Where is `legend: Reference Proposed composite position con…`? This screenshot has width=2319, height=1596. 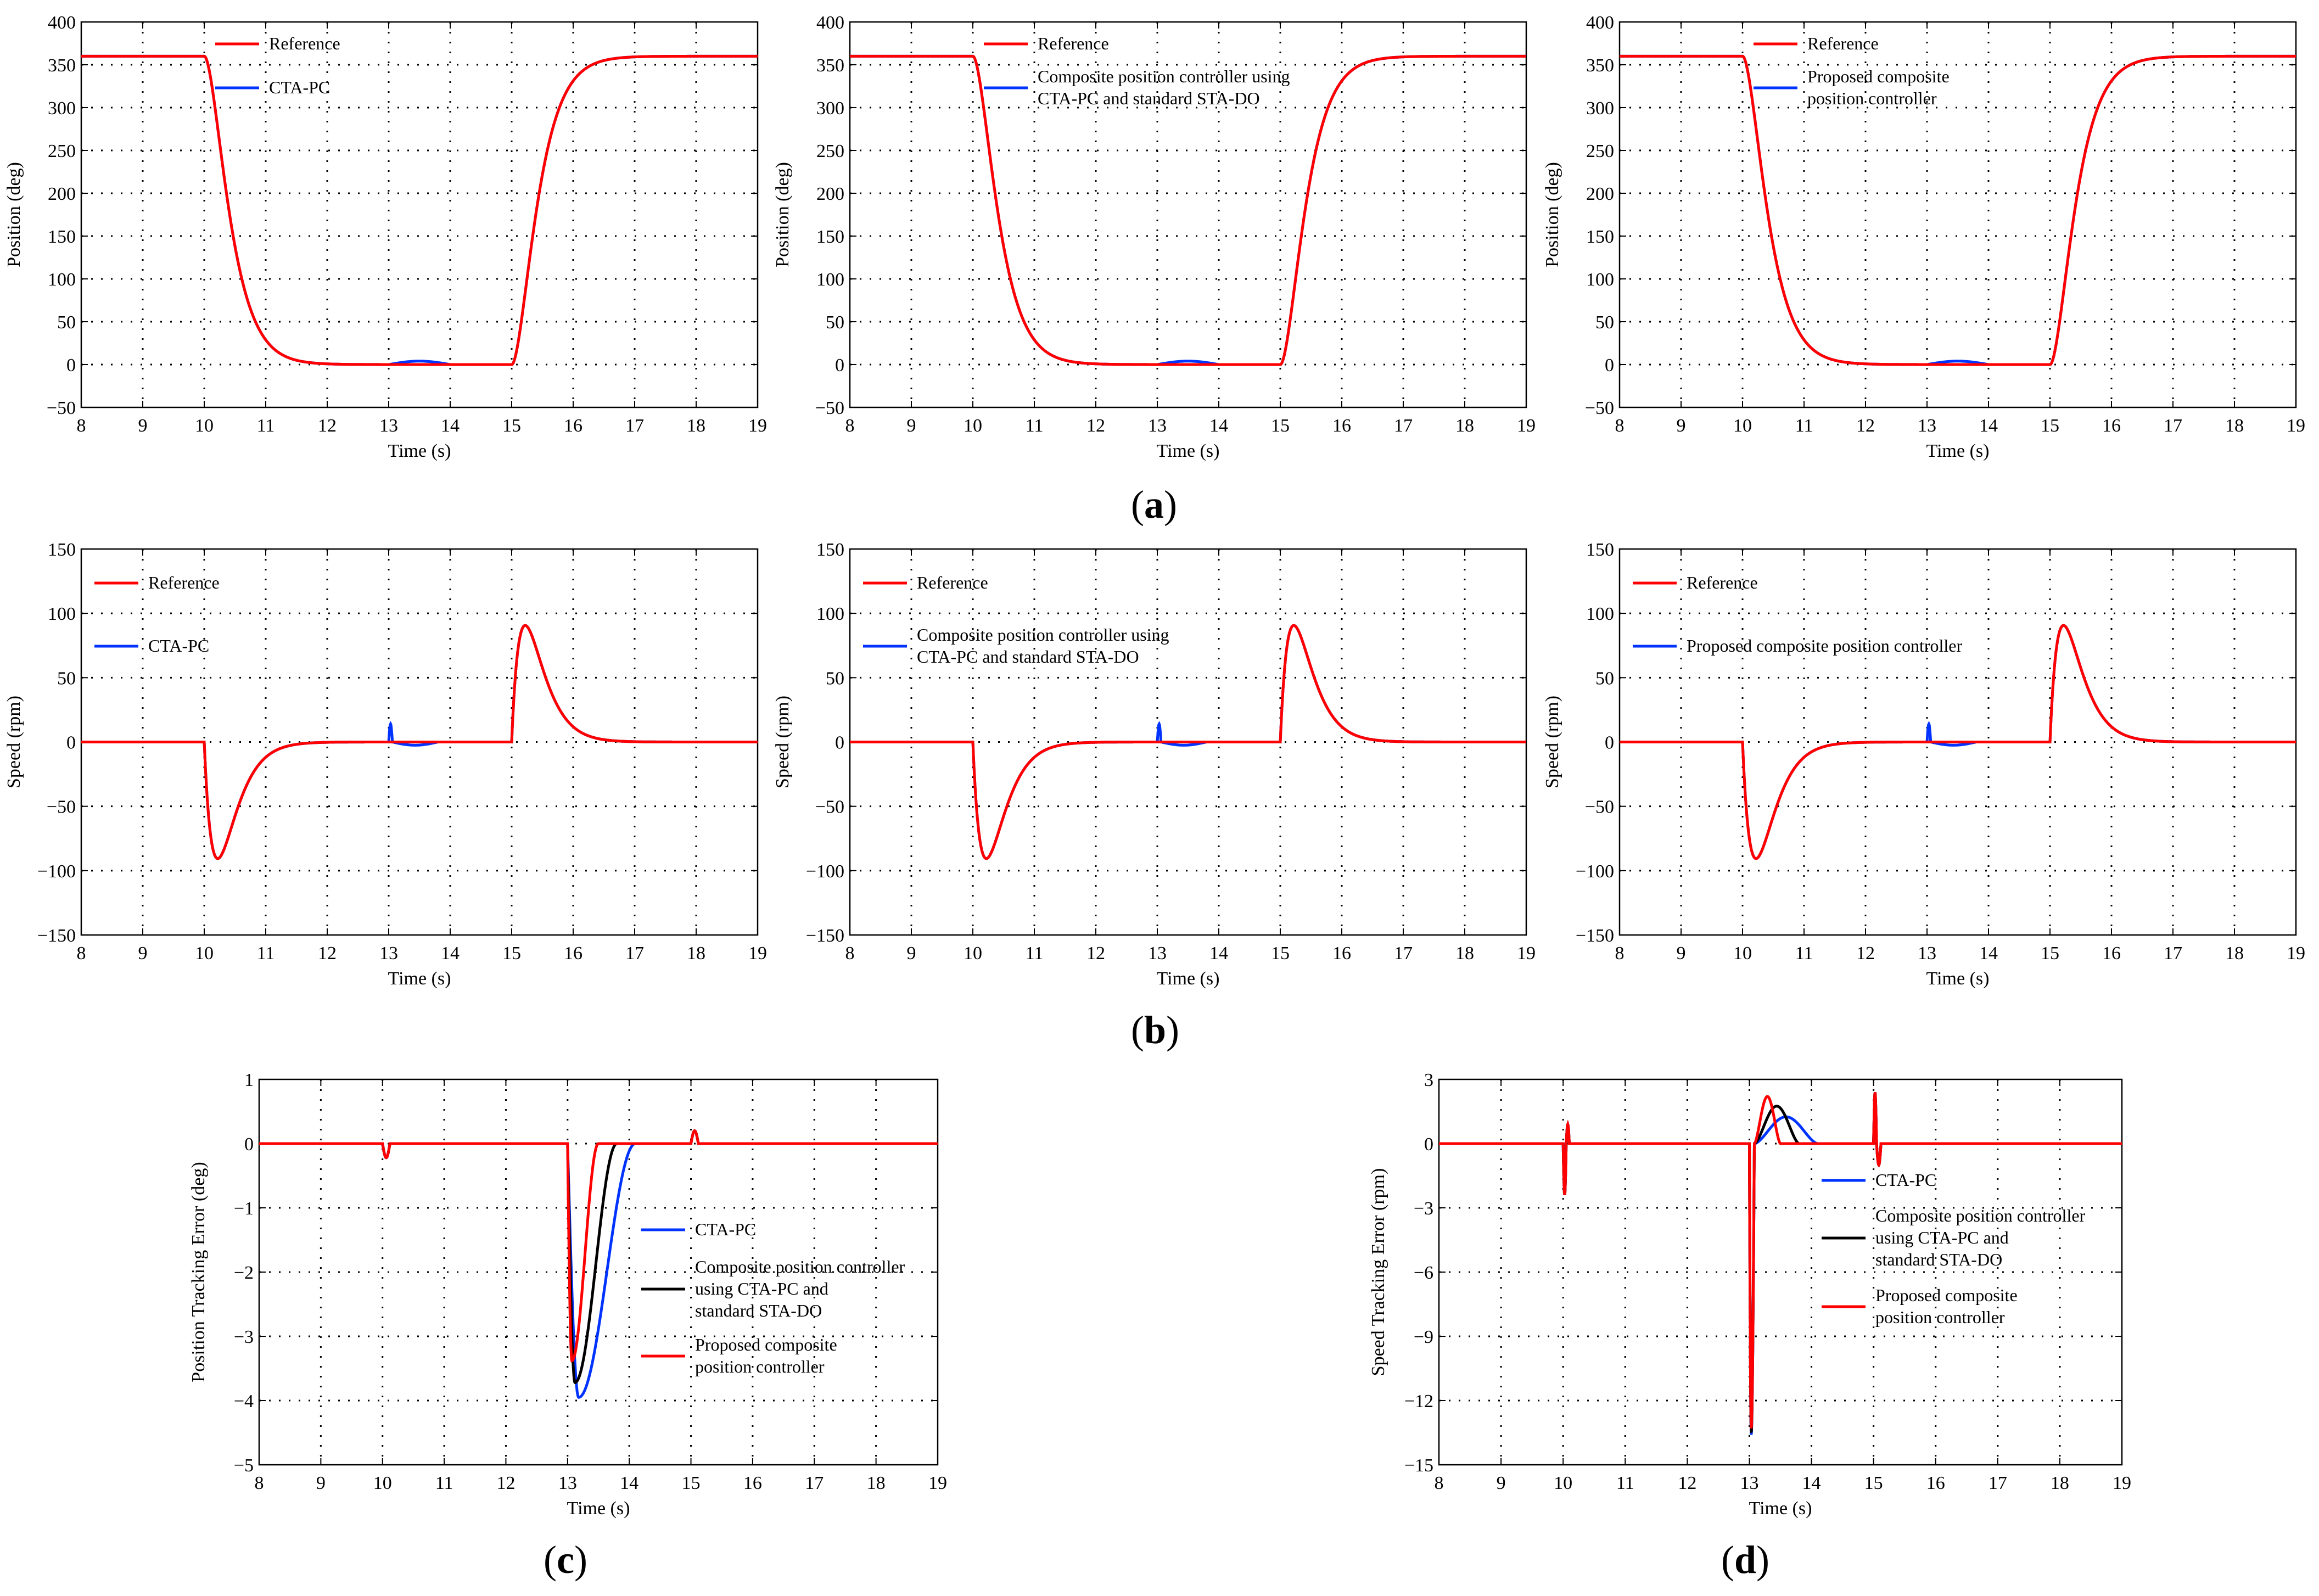
legend: Reference Proposed composite position con… is located at coordinates (1798, 614).